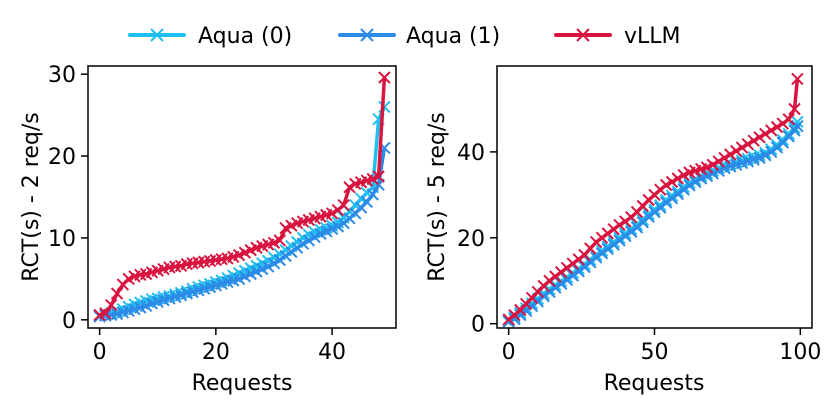  What do you see at coordinates (62, 75) in the screenshot?
I see `y-tick-label: 30` at bounding box center [62, 75].